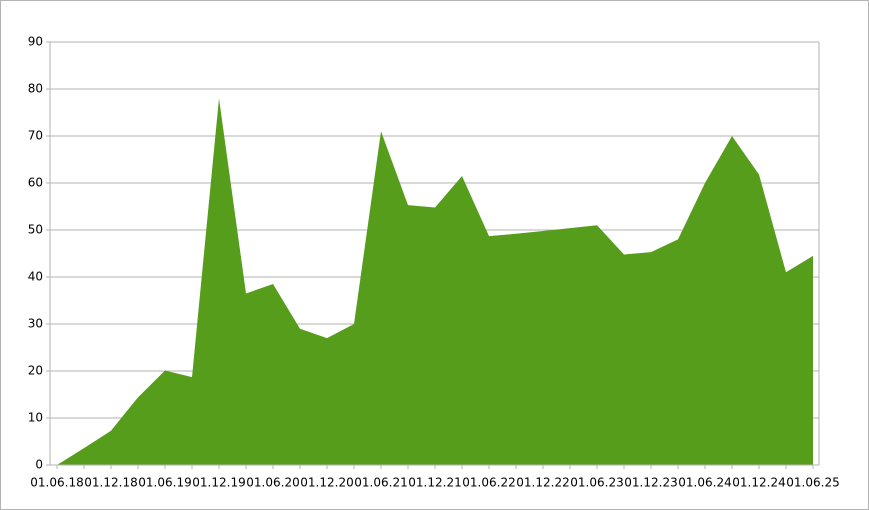  What do you see at coordinates (164, 483) in the screenshot?
I see `x-tick-label: 01.06.19` at bounding box center [164, 483].